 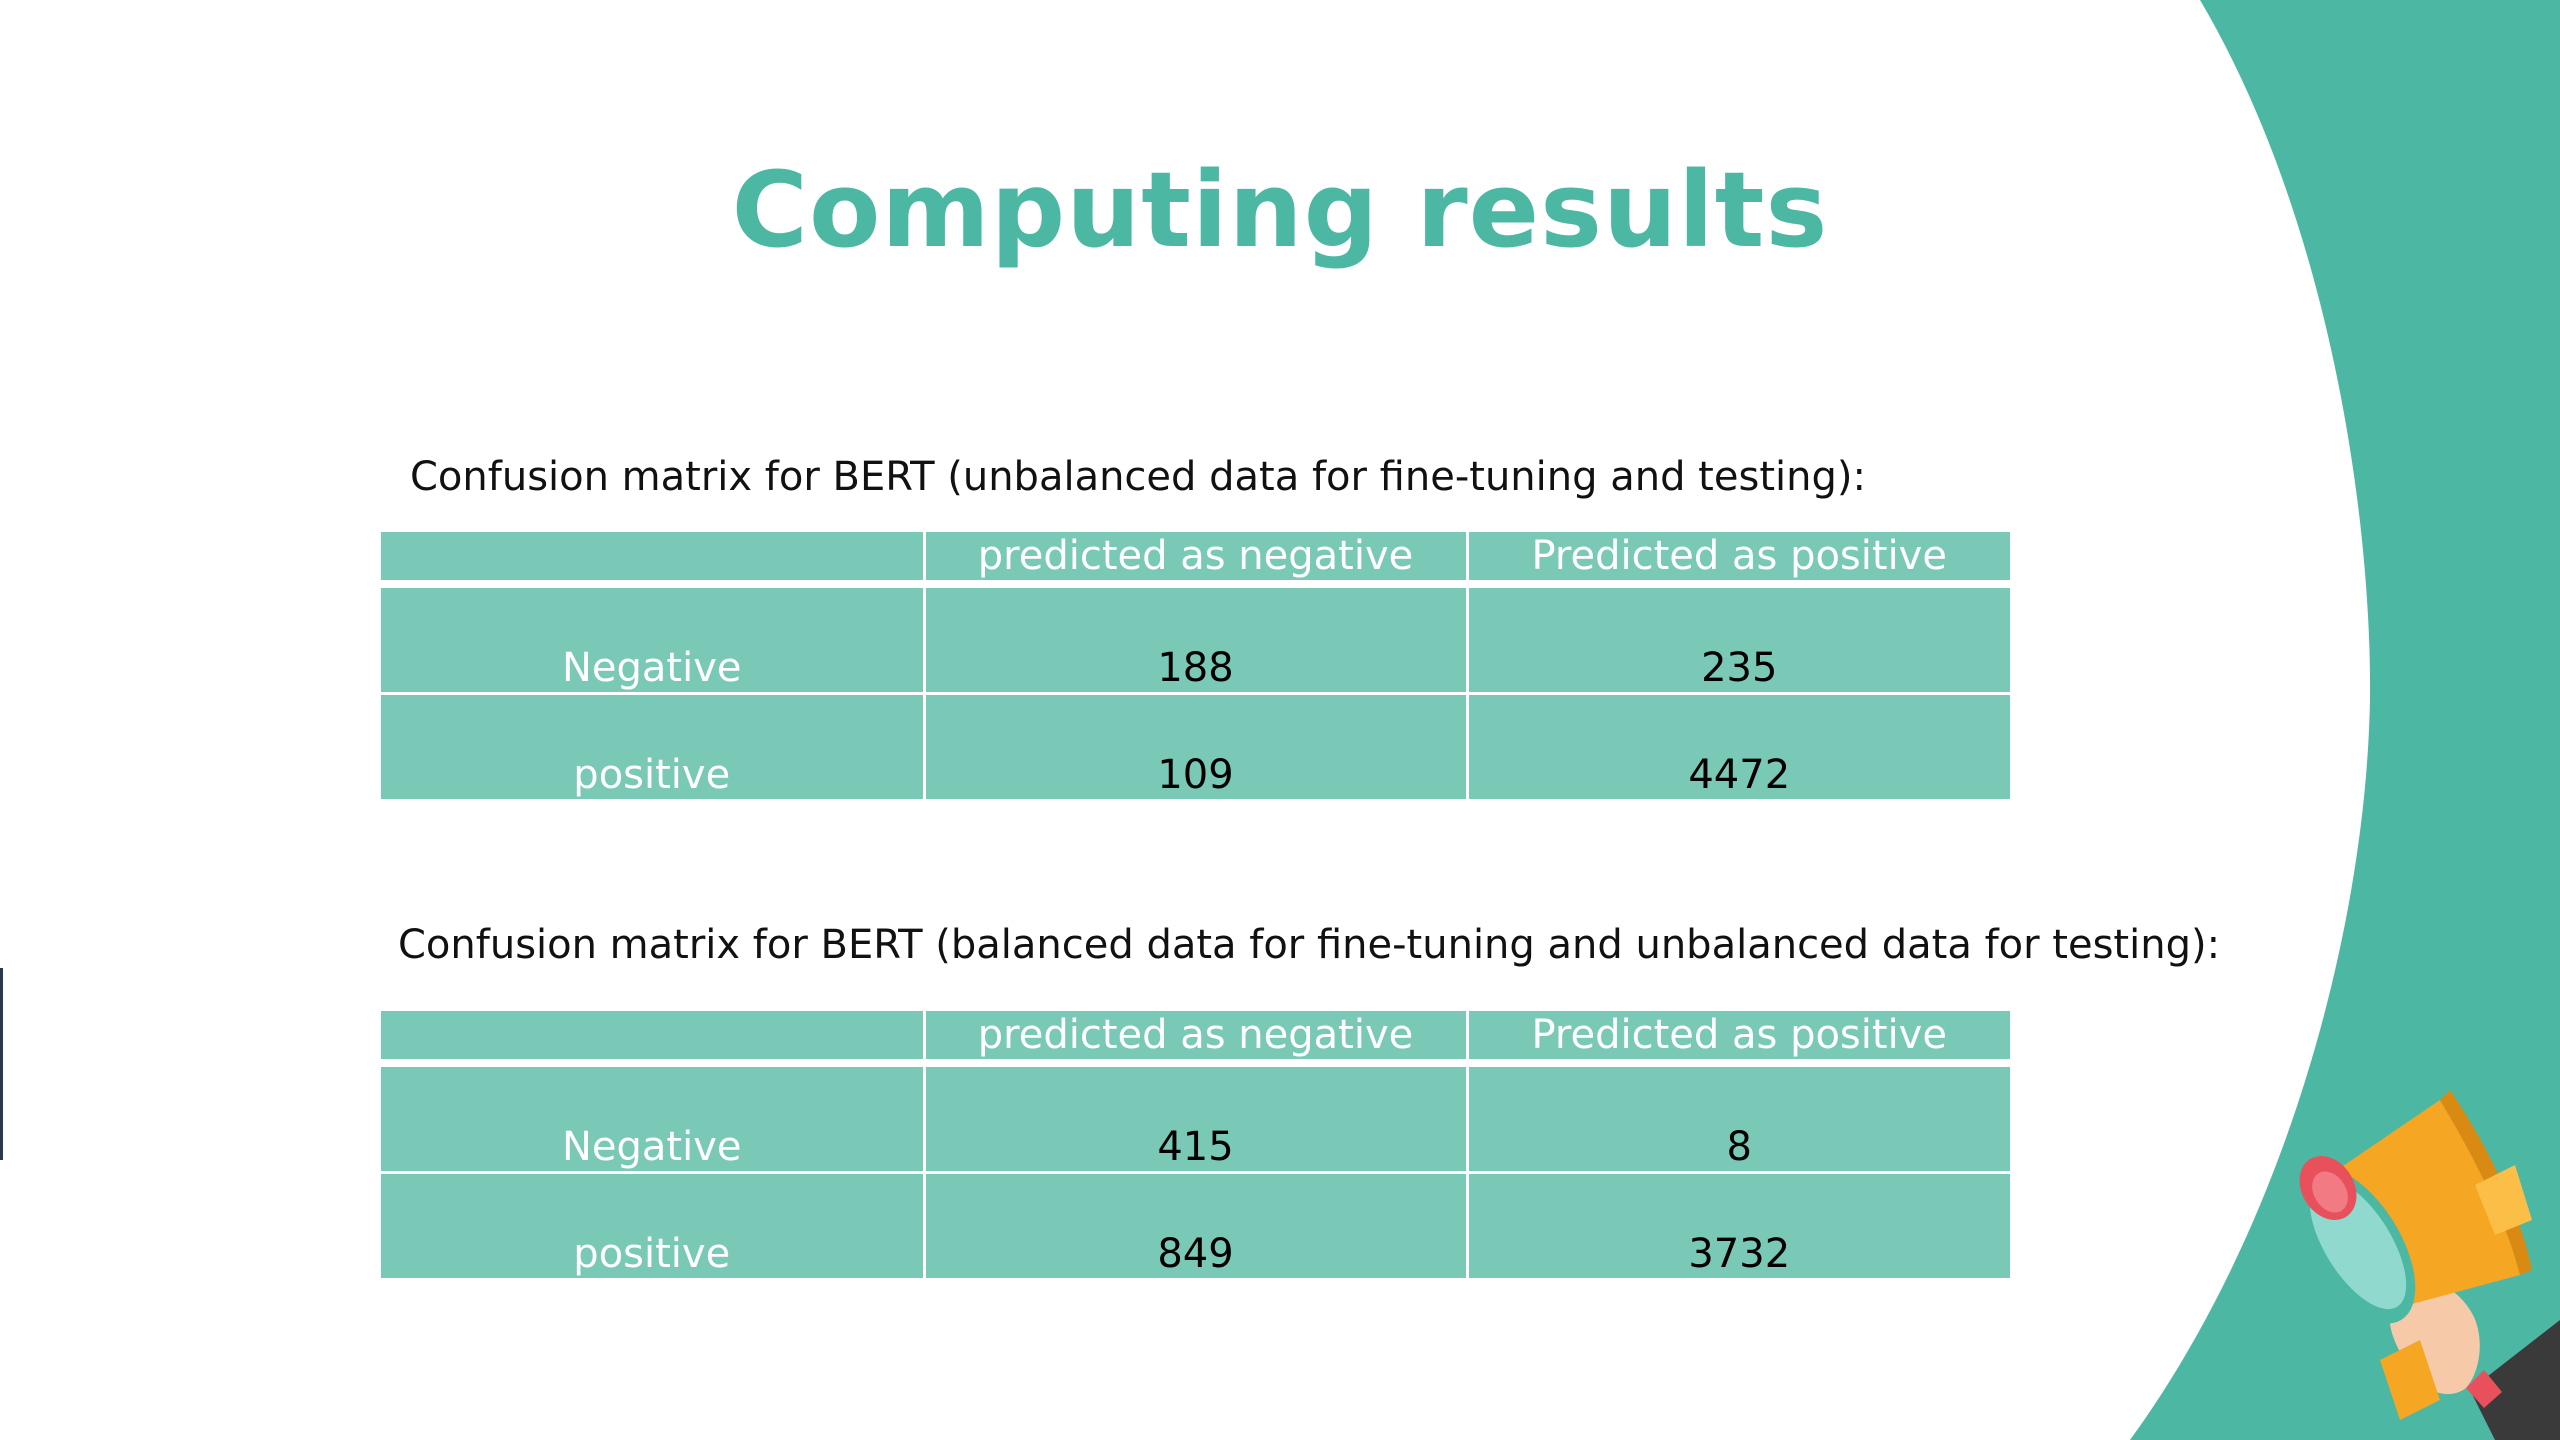 I want to click on cell-value: 3732, so click(x=1737, y=1224).